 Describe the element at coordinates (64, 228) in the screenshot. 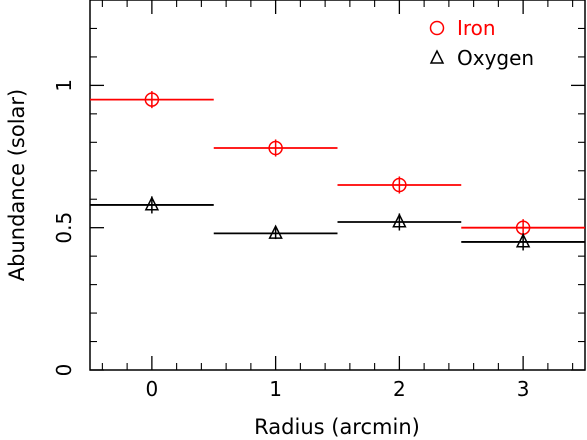

I see `y-tick-label: 0.5` at that location.